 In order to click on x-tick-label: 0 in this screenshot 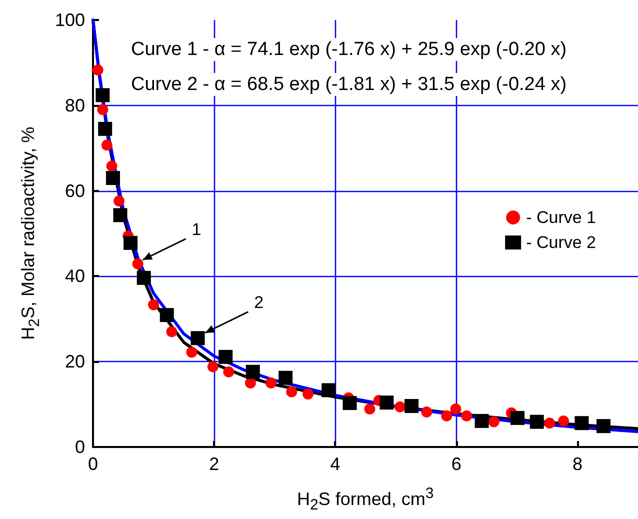, I will do `click(93, 464)`.